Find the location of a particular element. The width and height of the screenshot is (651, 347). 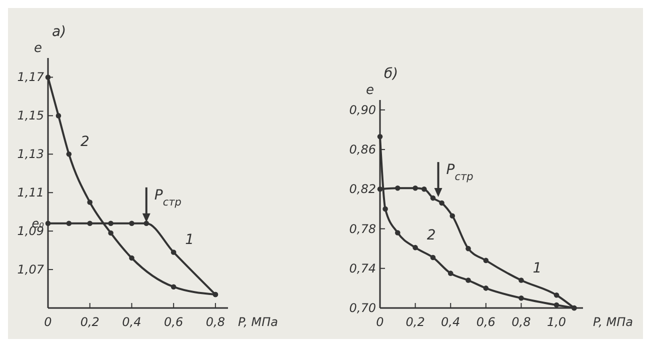

y-tick-label: 0,82 is located at coordinates (362, 189).